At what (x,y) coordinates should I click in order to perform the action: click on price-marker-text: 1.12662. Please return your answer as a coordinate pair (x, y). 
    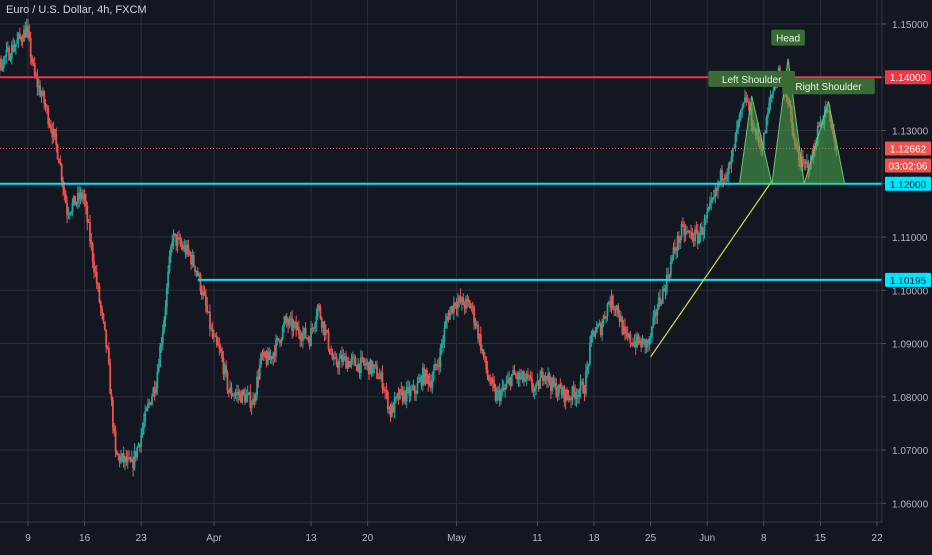
    Looking at the image, I should click on (908, 150).